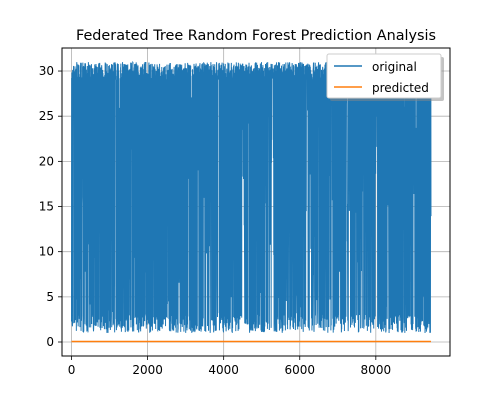  I want to click on legend-label-original: original, so click(394, 67).